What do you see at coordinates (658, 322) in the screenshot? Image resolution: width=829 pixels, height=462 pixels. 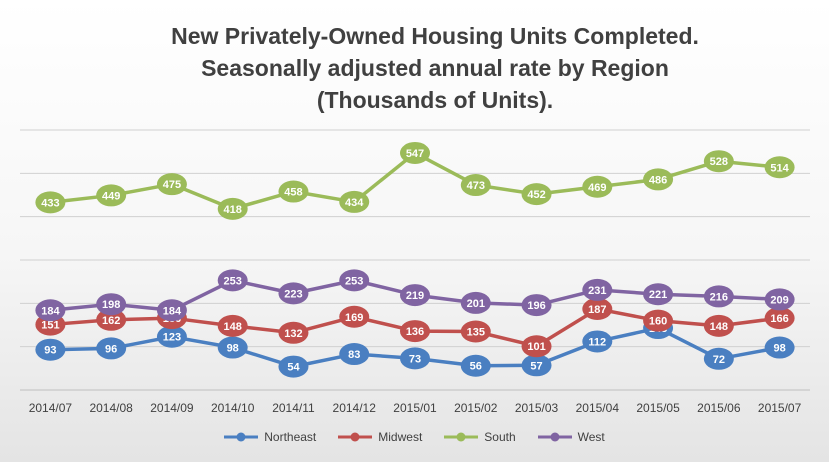 I see `data-label-midwest: 160` at bounding box center [658, 322].